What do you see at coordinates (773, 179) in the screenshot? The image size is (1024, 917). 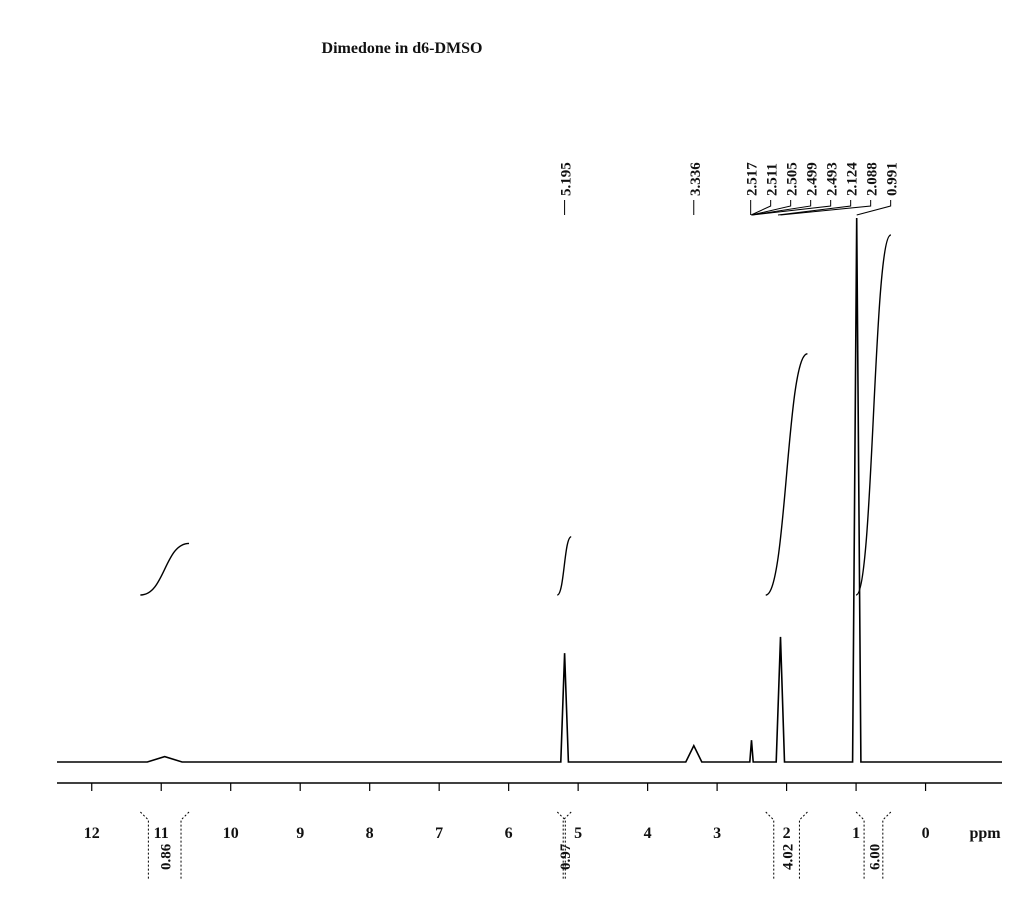 I see `peak-label: 2.511` at bounding box center [773, 179].